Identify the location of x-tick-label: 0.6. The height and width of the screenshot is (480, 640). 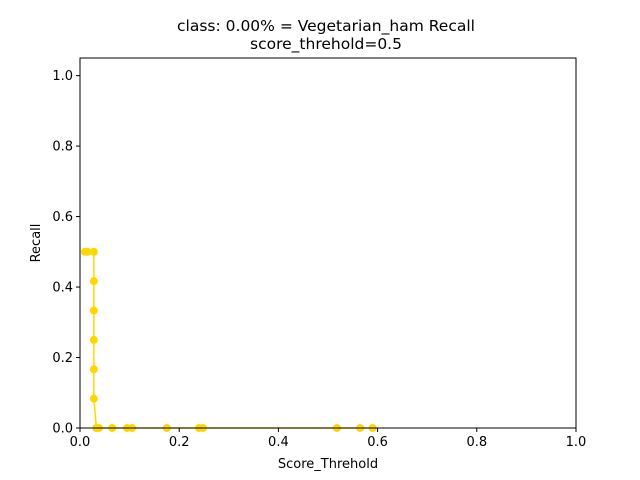
(377, 442).